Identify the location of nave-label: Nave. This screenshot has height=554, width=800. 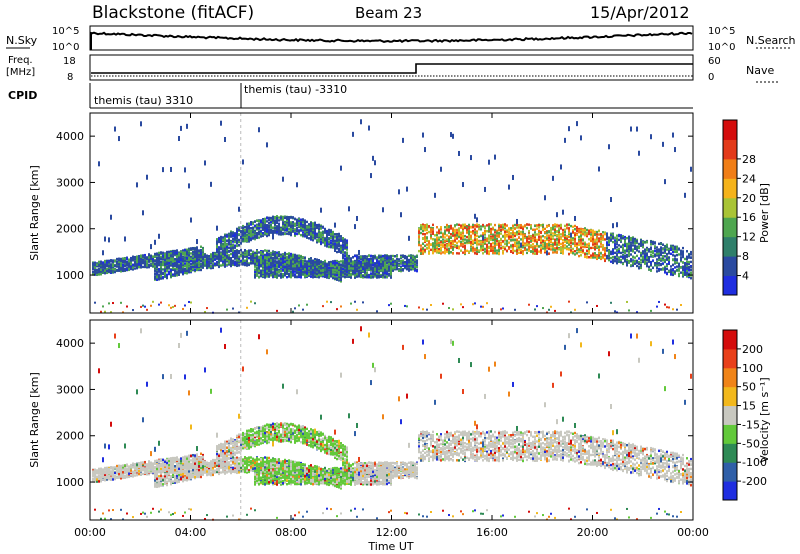
(760, 70).